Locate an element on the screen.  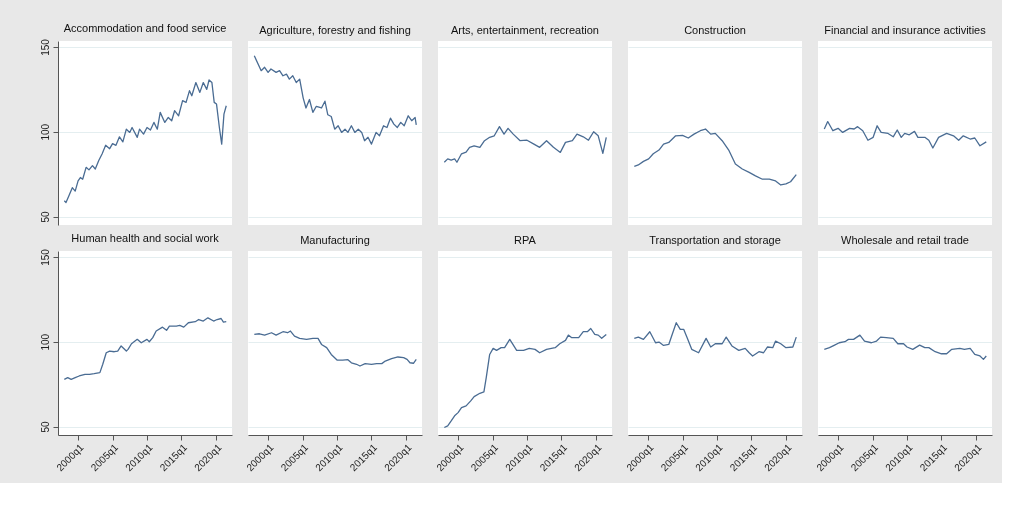
chart-title: Arts, entertainment, recreation is located at coordinates (525, 30).